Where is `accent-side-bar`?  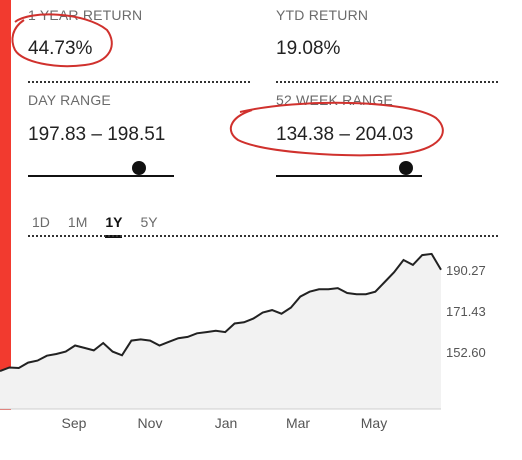
accent-side-bar is located at coordinates (5, 205).